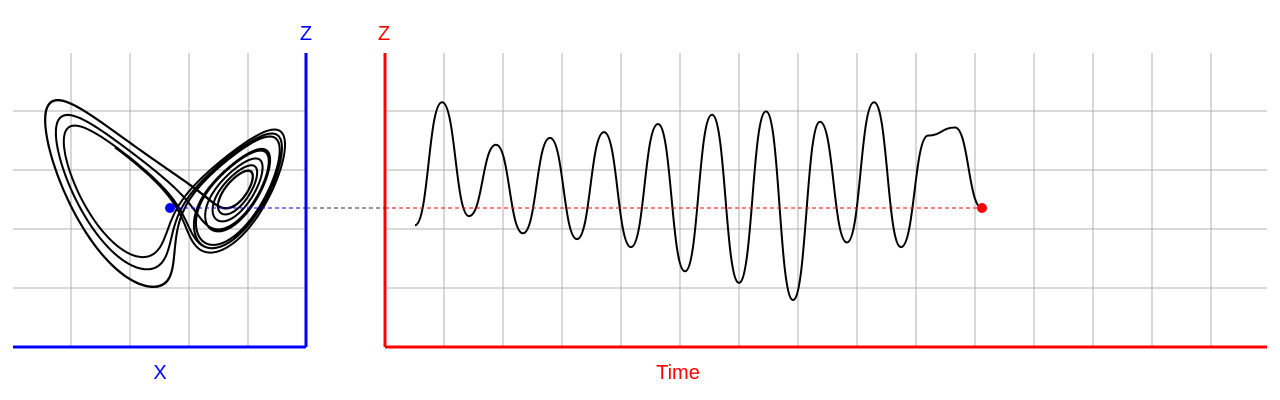  Describe the element at coordinates (678, 373) in the screenshot. I see `time-x-label: Time` at that location.